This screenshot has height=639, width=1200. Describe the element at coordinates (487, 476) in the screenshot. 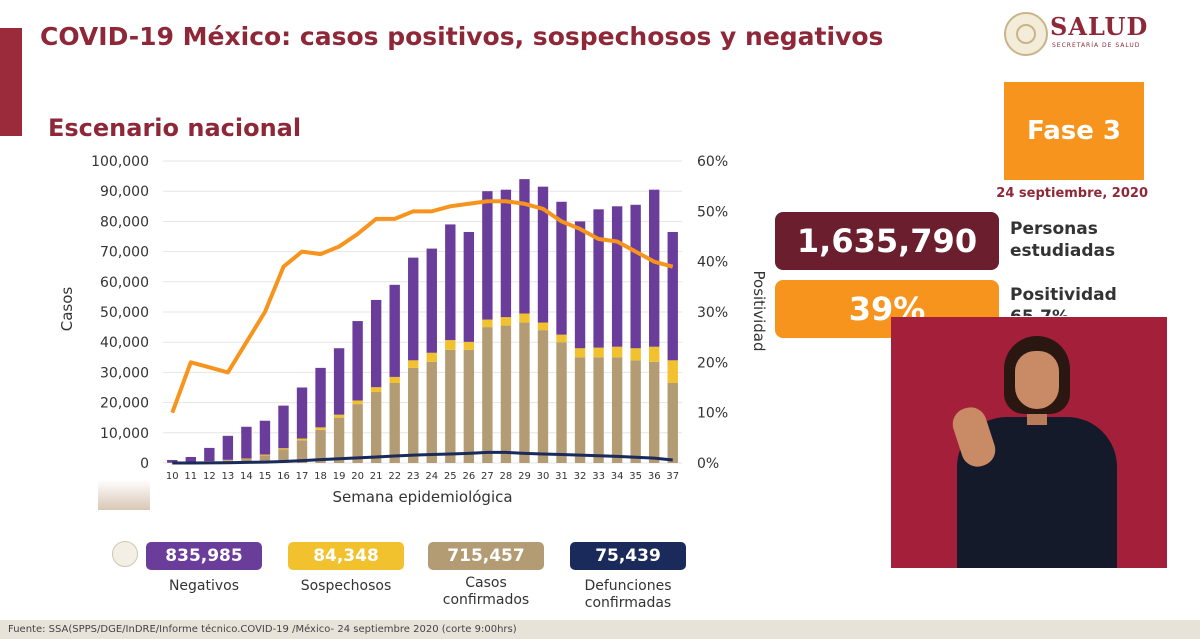

I see `x-tick-label: 27` at that location.